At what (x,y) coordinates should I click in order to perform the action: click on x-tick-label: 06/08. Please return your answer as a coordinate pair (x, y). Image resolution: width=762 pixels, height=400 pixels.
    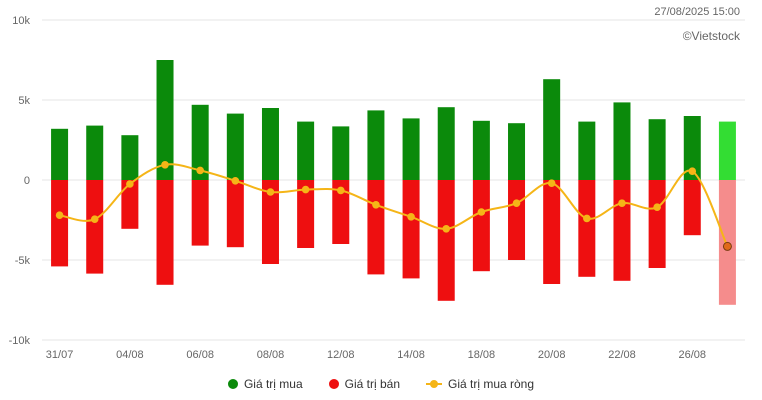
    Looking at the image, I should click on (200, 355).